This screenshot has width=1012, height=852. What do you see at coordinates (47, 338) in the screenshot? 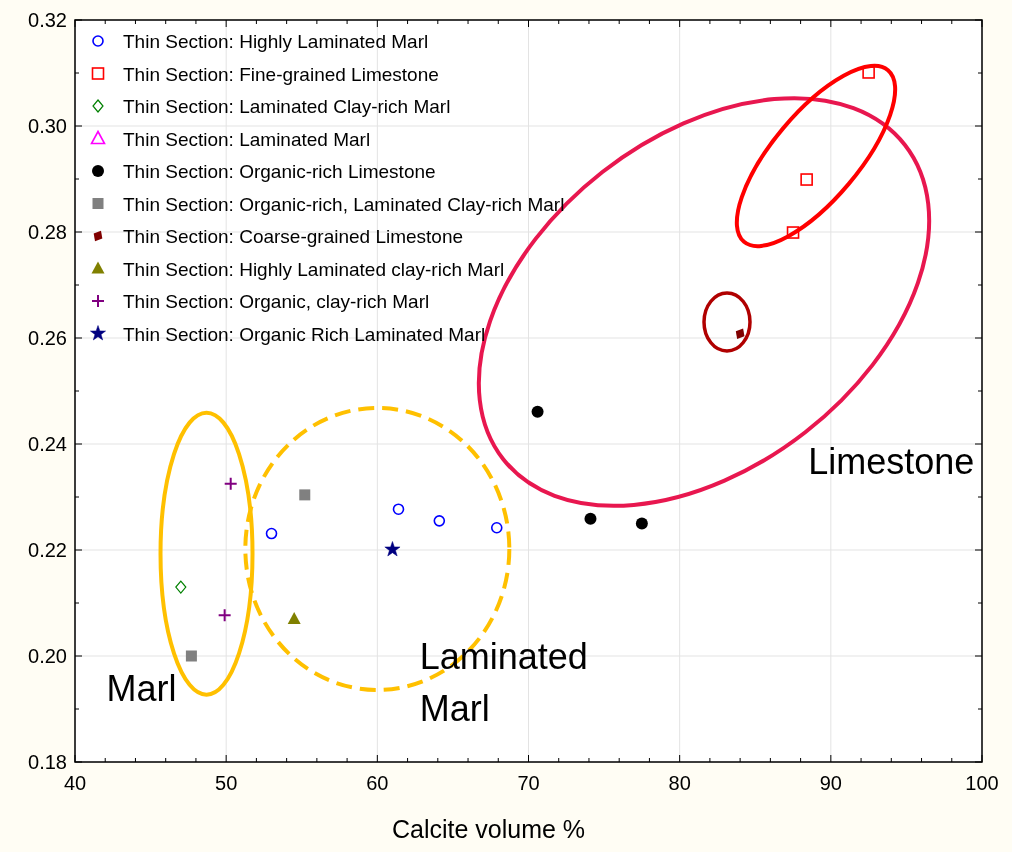
I see `y-tick-label: 0.26` at bounding box center [47, 338].